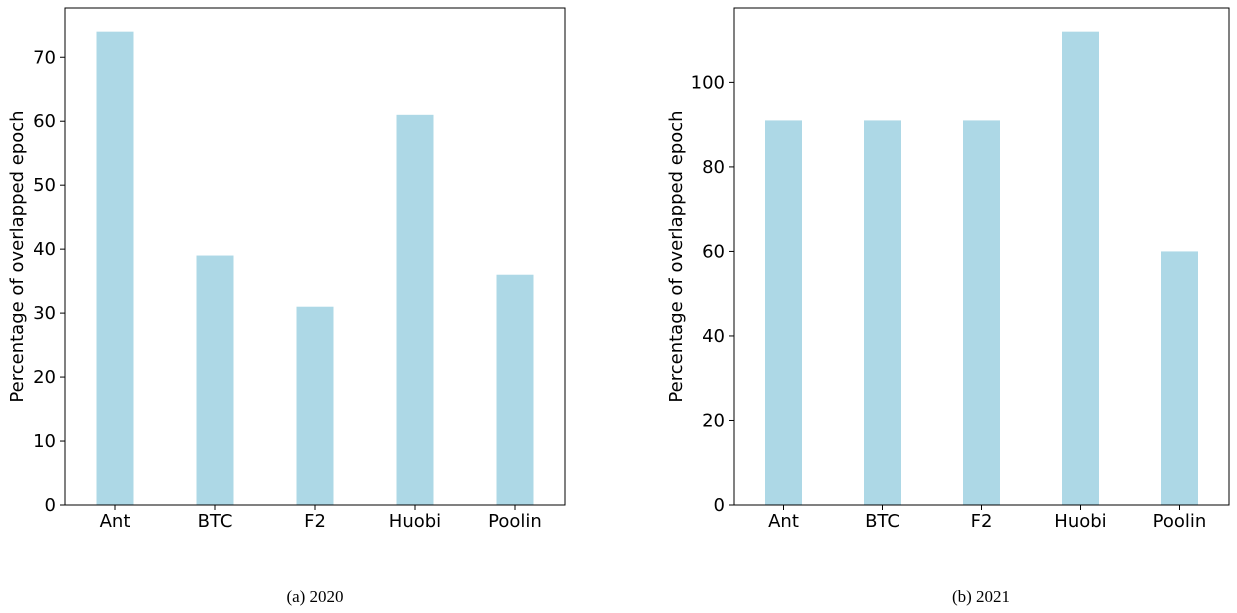 This screenshot has height=613, width=1237. I want to click on y-tick-label: 100, so click(708, 82).